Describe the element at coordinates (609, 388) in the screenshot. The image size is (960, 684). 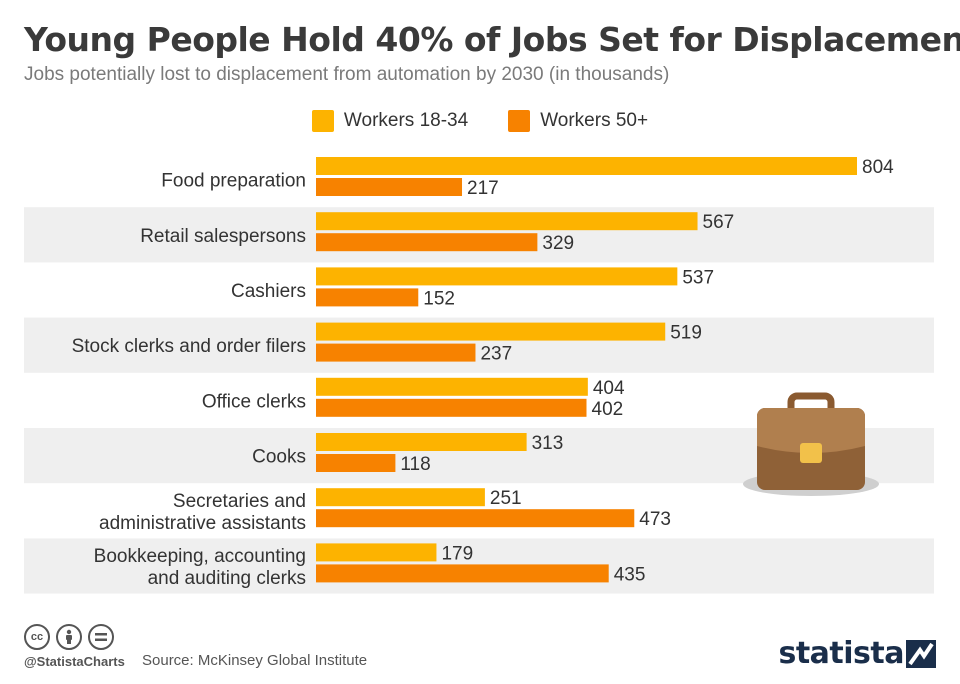
I see `value-label: 404` at that location.